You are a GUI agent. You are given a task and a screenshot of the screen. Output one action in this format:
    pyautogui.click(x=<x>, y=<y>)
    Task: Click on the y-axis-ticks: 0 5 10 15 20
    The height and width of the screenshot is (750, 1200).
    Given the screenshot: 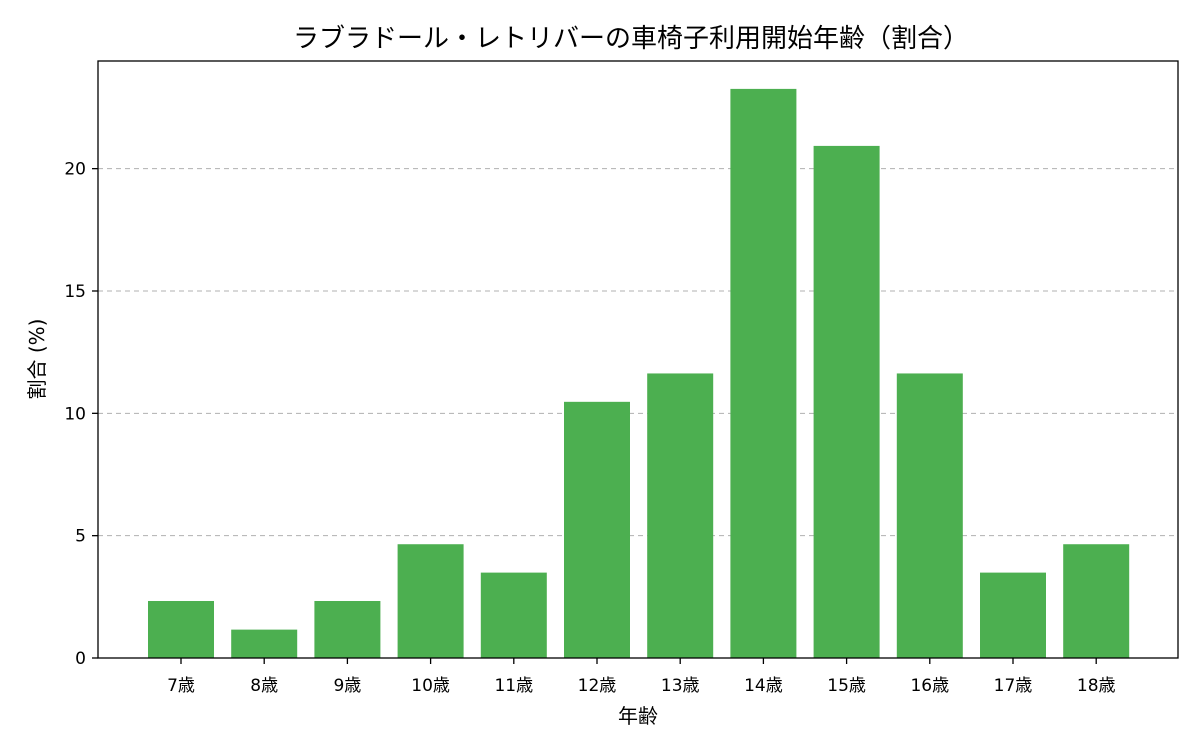 What is the action you would take?
    pyautogui.click(x=81, y=414)
    